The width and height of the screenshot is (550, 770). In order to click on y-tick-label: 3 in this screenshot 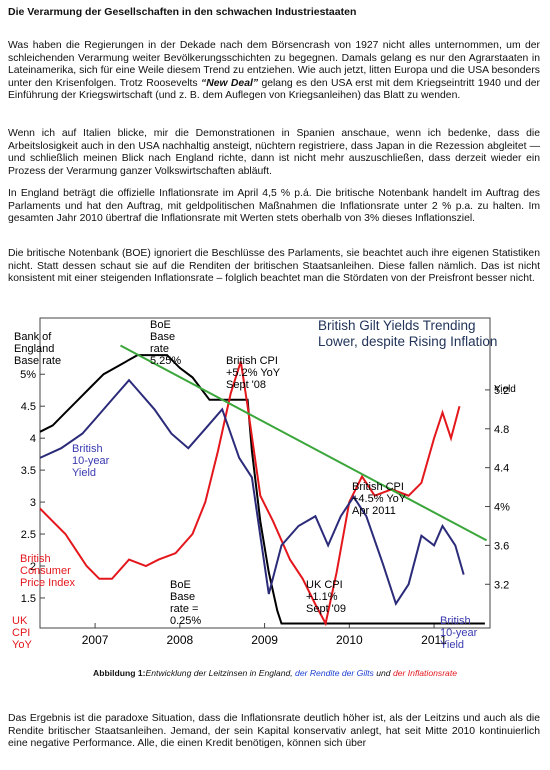, I will do `click(33, 503)`.